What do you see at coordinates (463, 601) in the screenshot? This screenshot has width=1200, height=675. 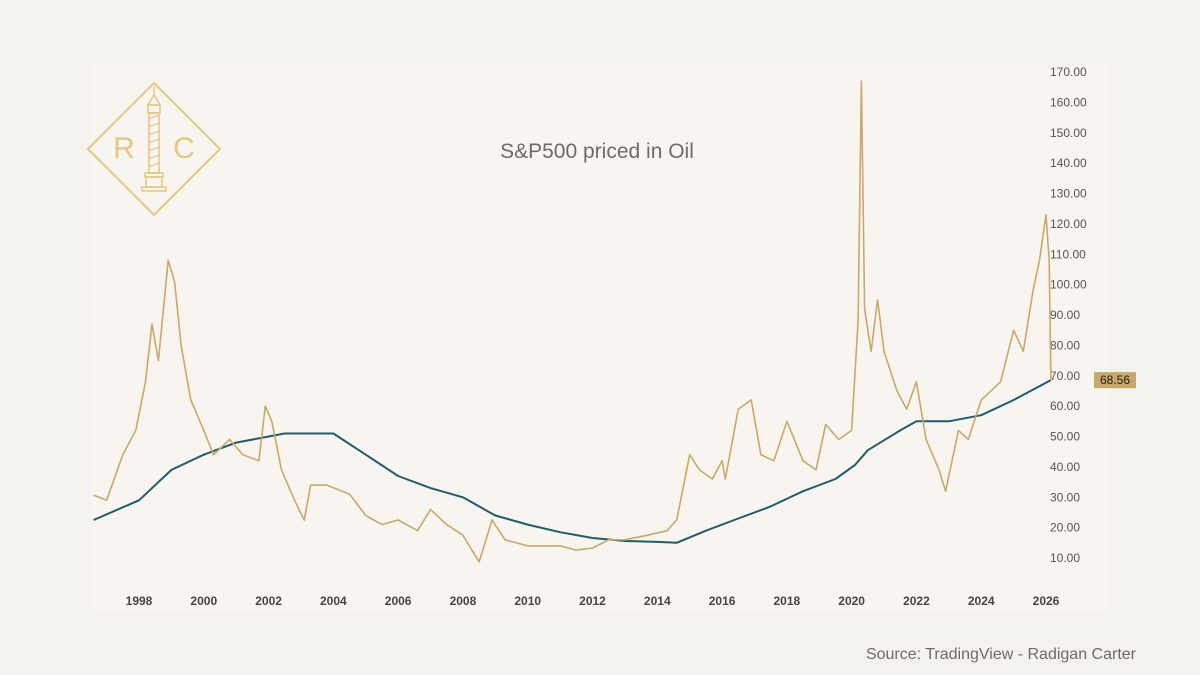 I see `x-tick-label: 2008` at bounding box center [463, 601].